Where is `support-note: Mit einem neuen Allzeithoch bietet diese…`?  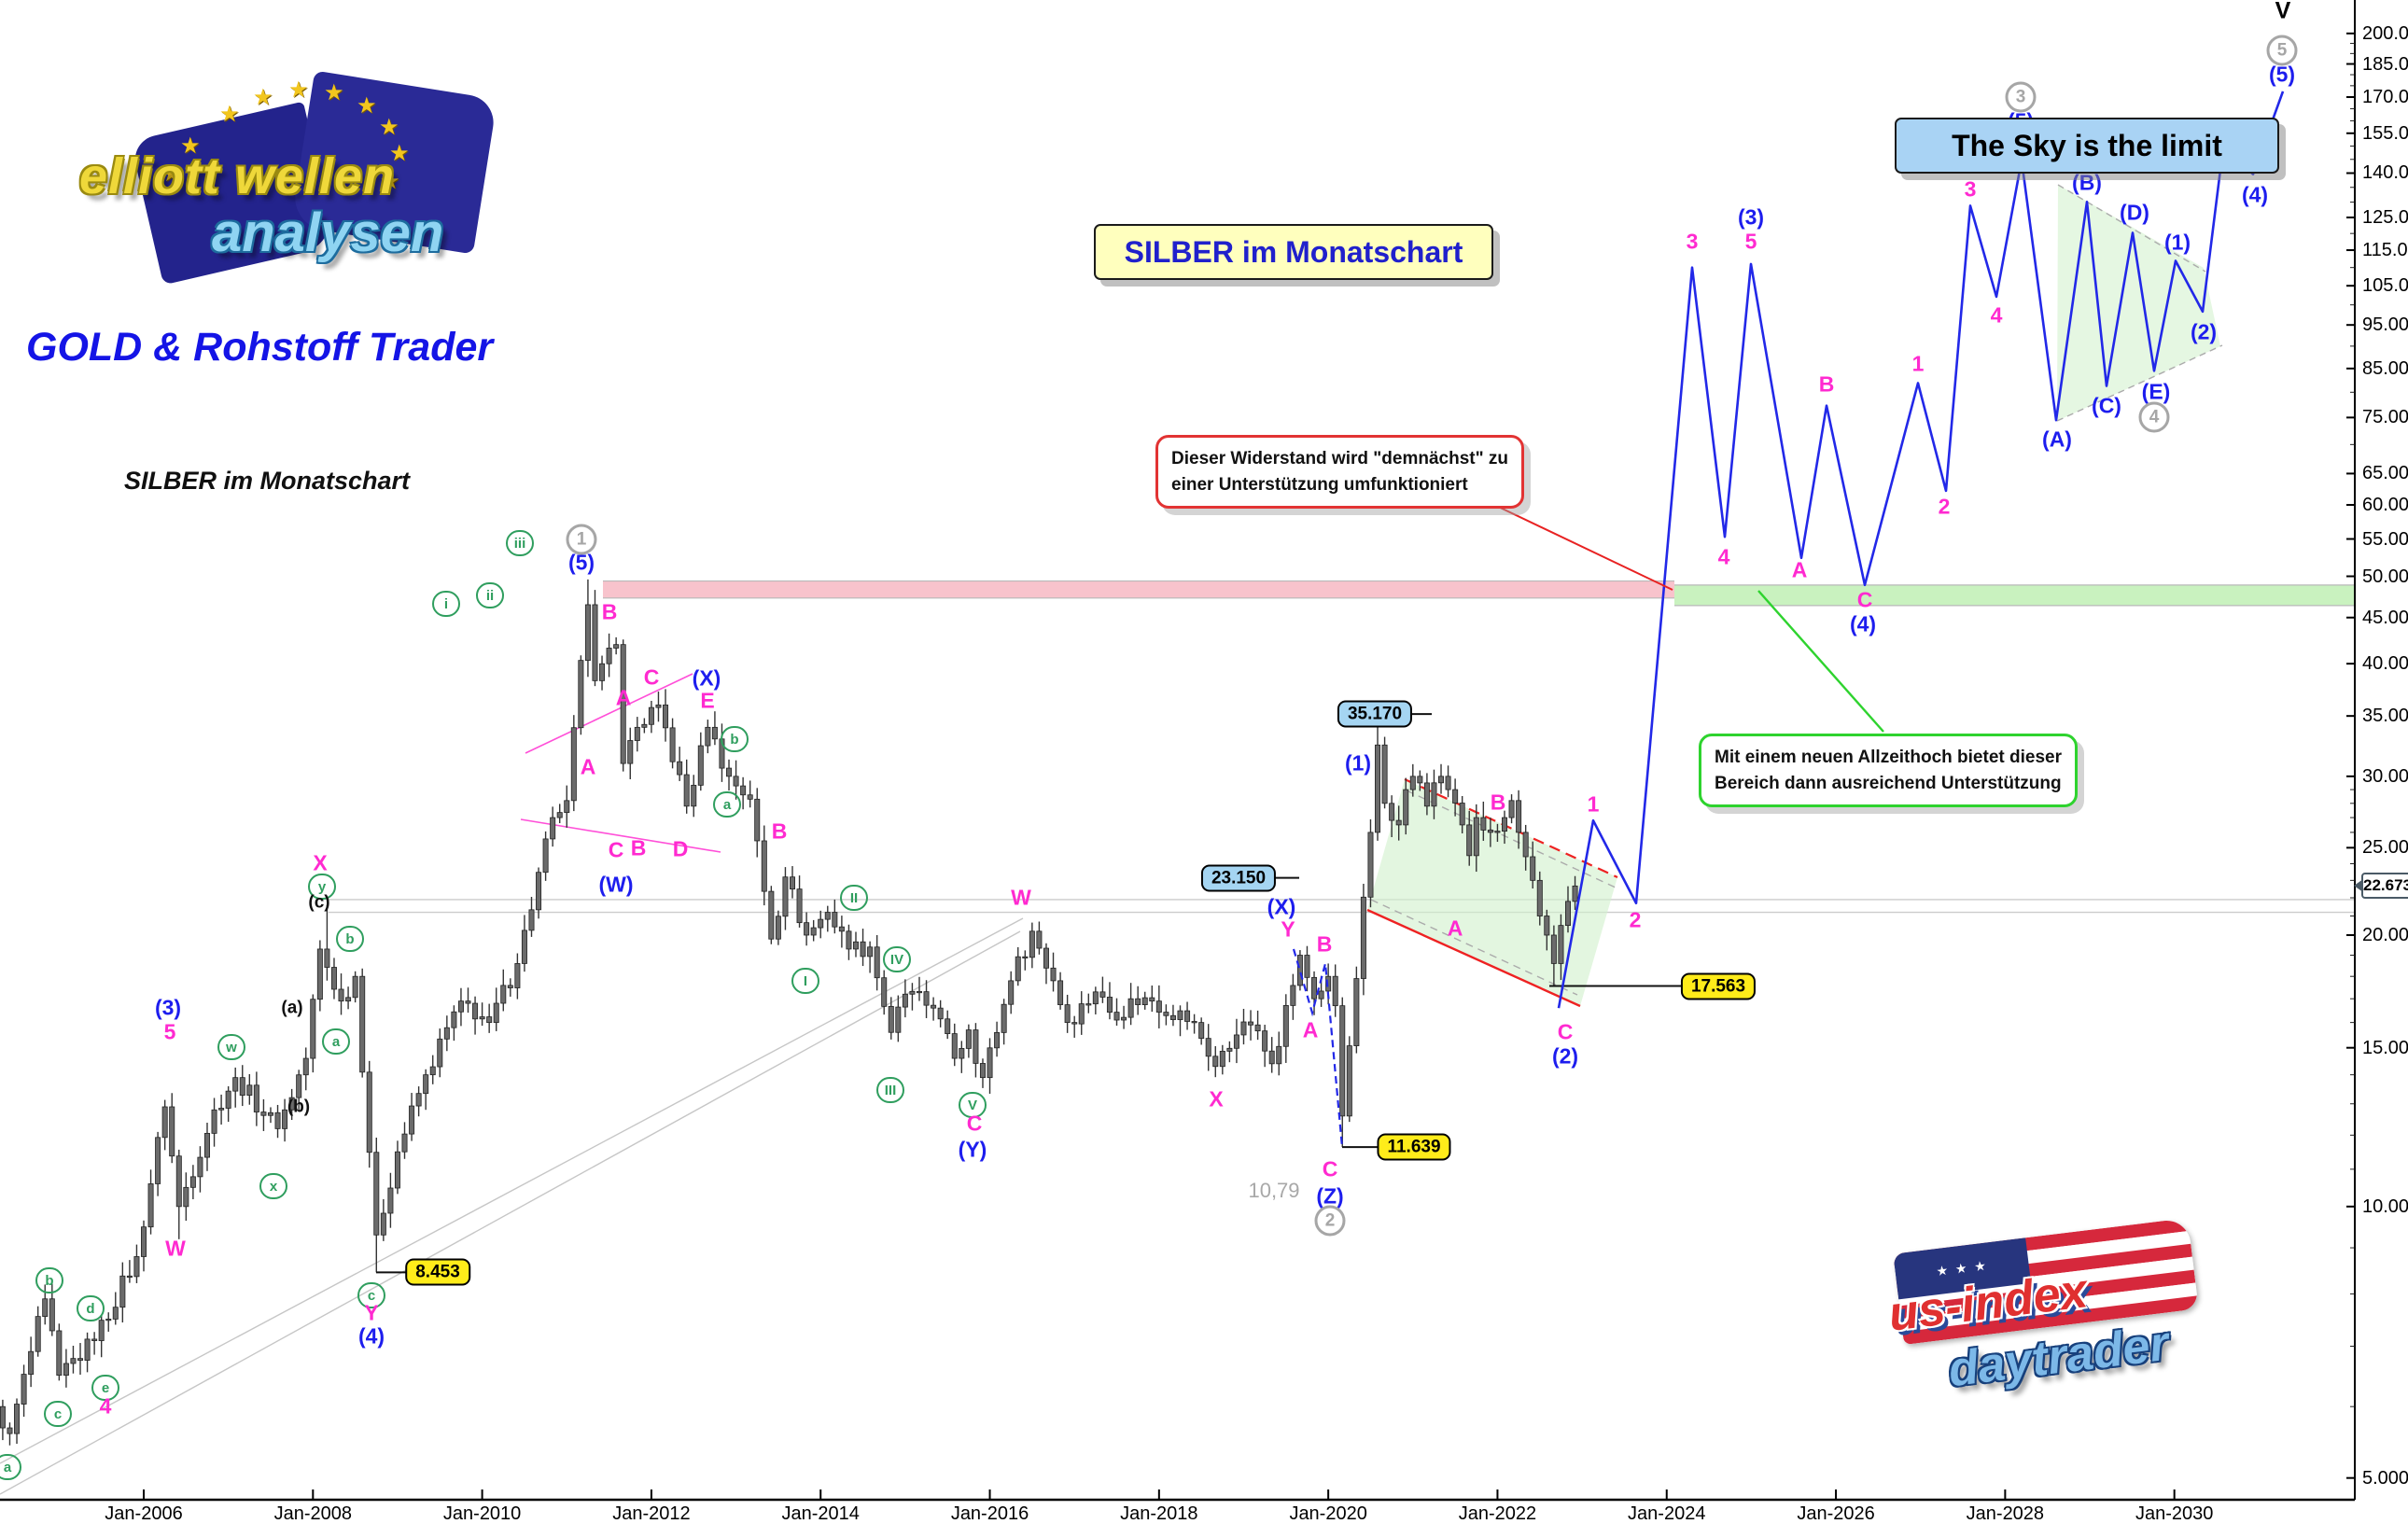 support-note: Mit einem neuen Allzeithoch bietet diese… is located at coordinates (1888, 771).